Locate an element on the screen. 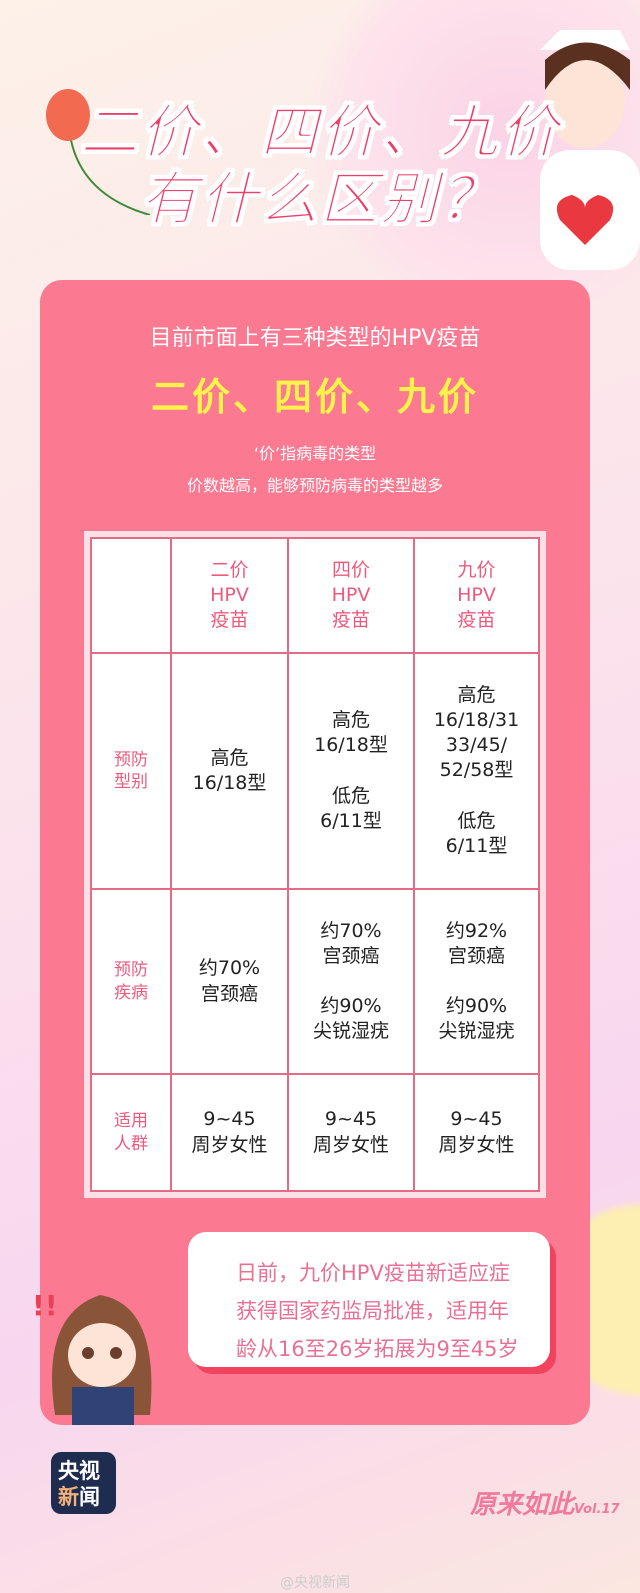  flower-icon is located at coordinates (98, 152).